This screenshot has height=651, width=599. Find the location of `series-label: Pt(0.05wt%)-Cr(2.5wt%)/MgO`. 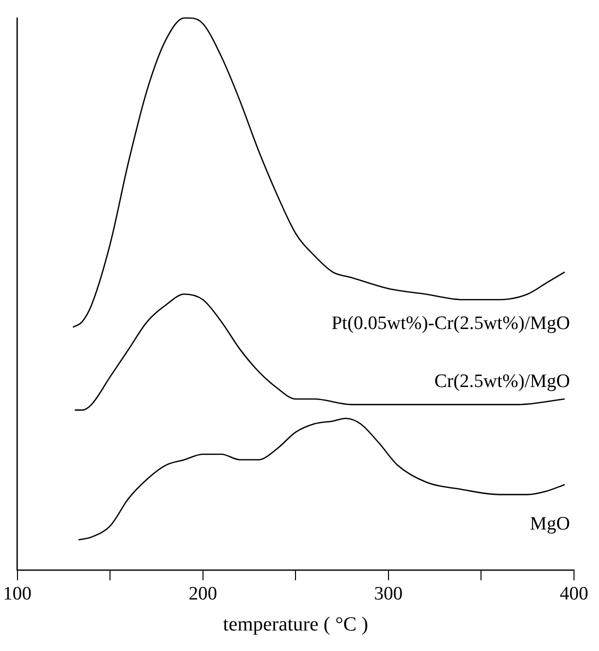

series-label: Pt(0.05wt%)-Cr(2.5wt%)/MgO is located at coordinates (450, 323).